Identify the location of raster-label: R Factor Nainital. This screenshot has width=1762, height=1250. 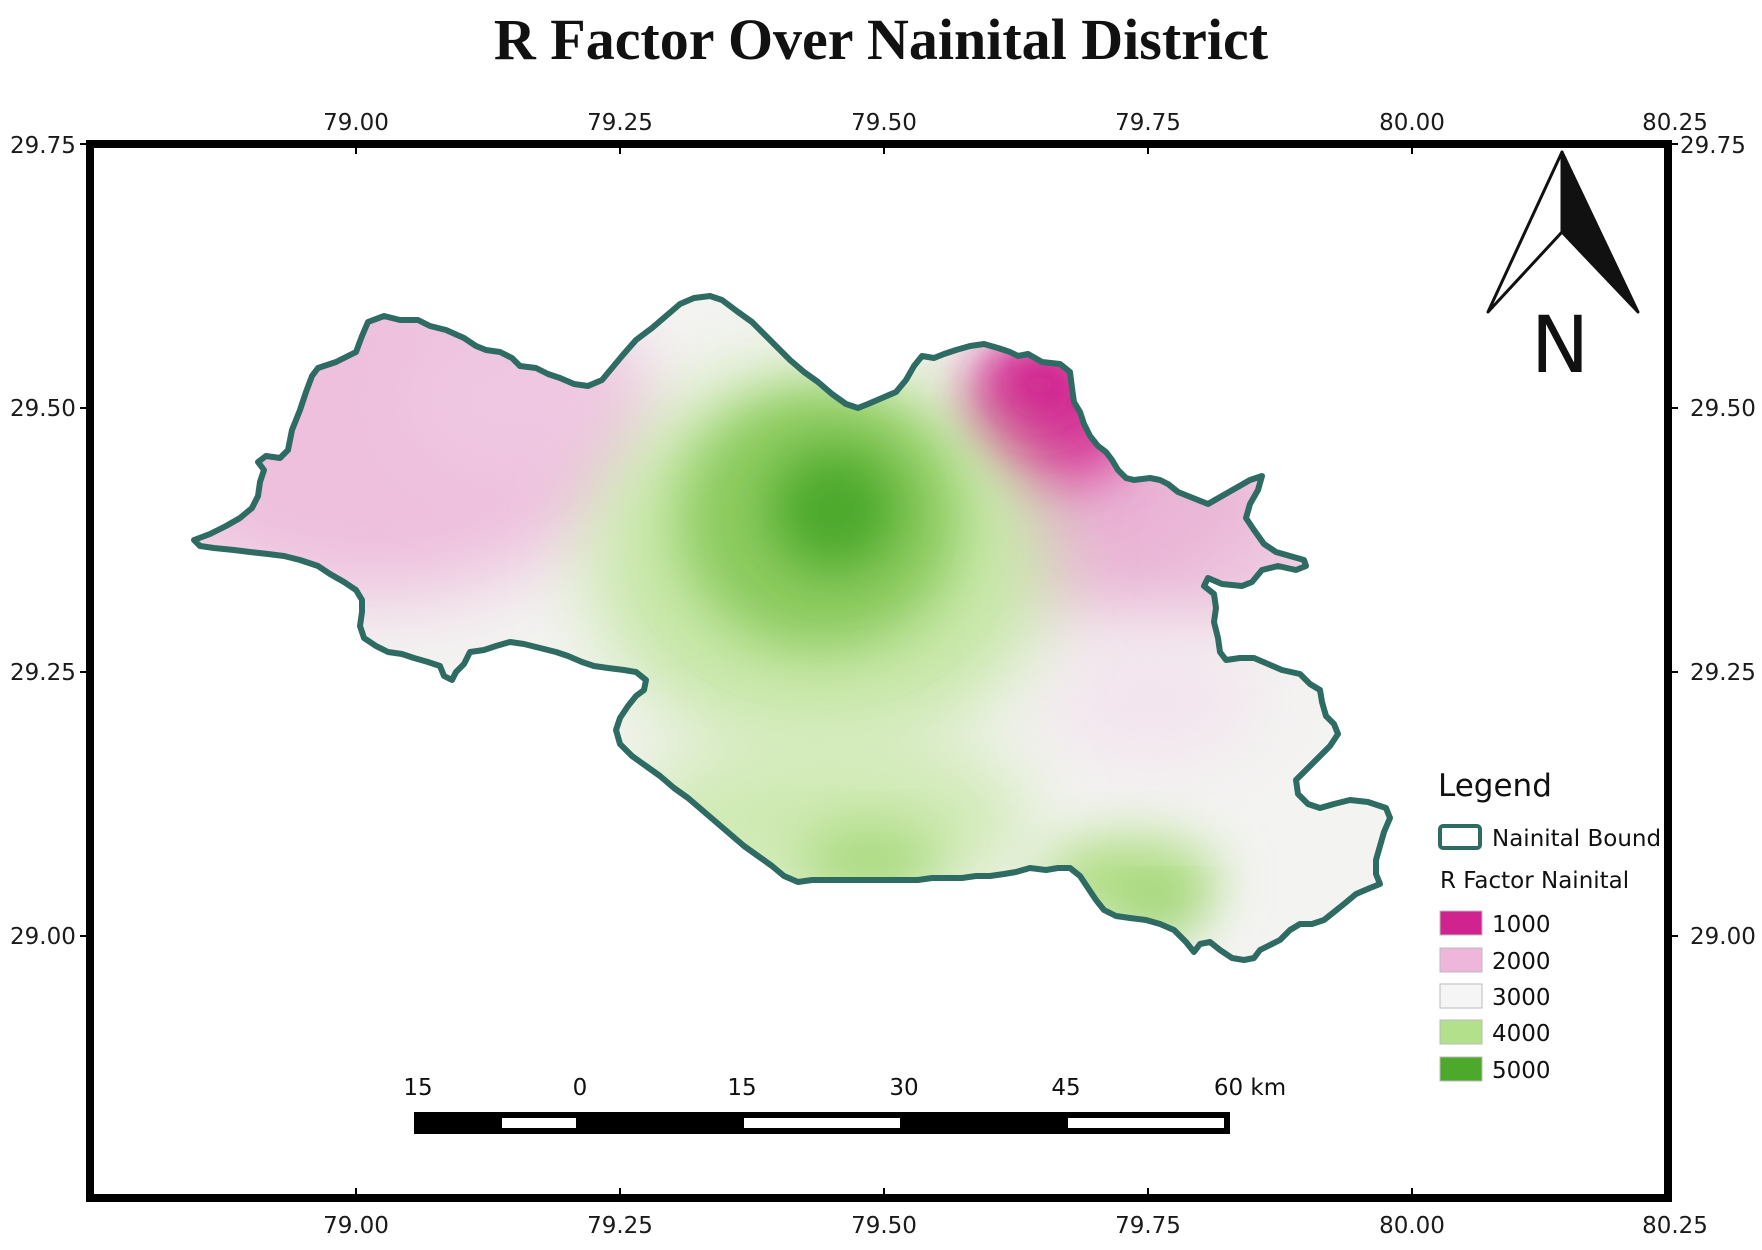
(1534, 881).